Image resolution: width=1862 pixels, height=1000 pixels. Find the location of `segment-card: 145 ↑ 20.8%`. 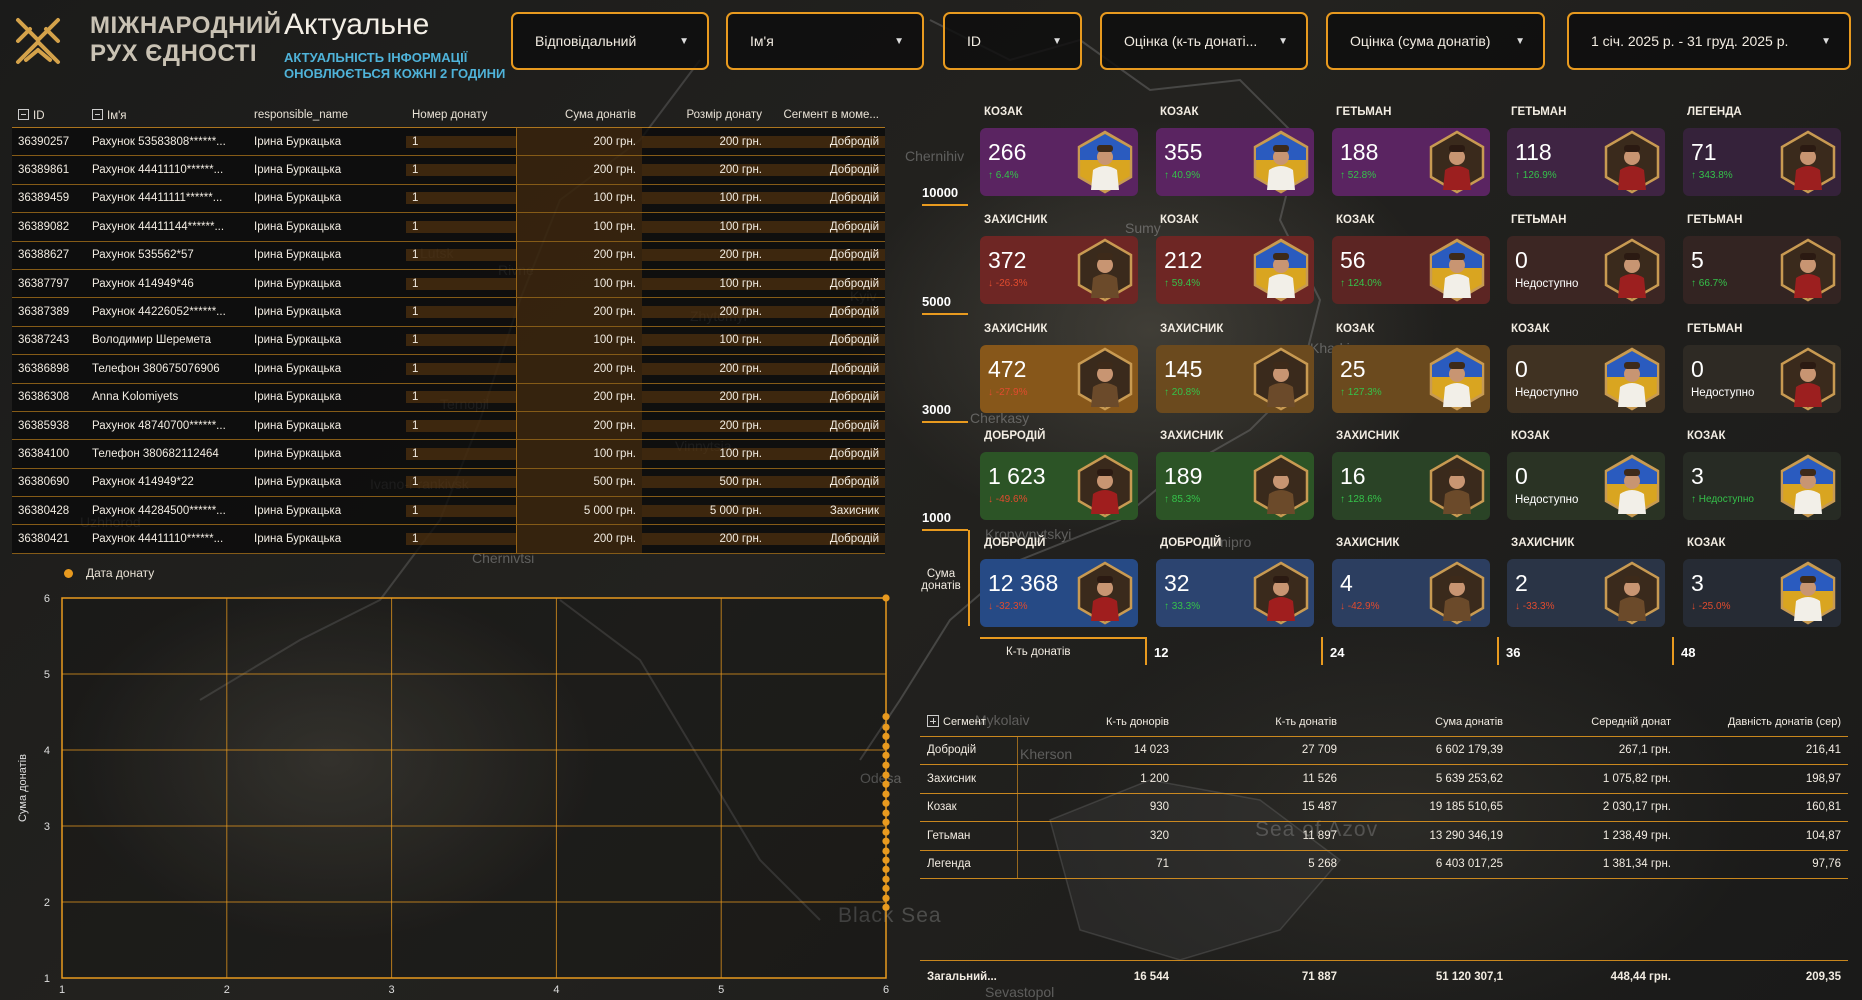

segment-card: 145 ↑ 20.8% is located at coordinates (1235, 379).